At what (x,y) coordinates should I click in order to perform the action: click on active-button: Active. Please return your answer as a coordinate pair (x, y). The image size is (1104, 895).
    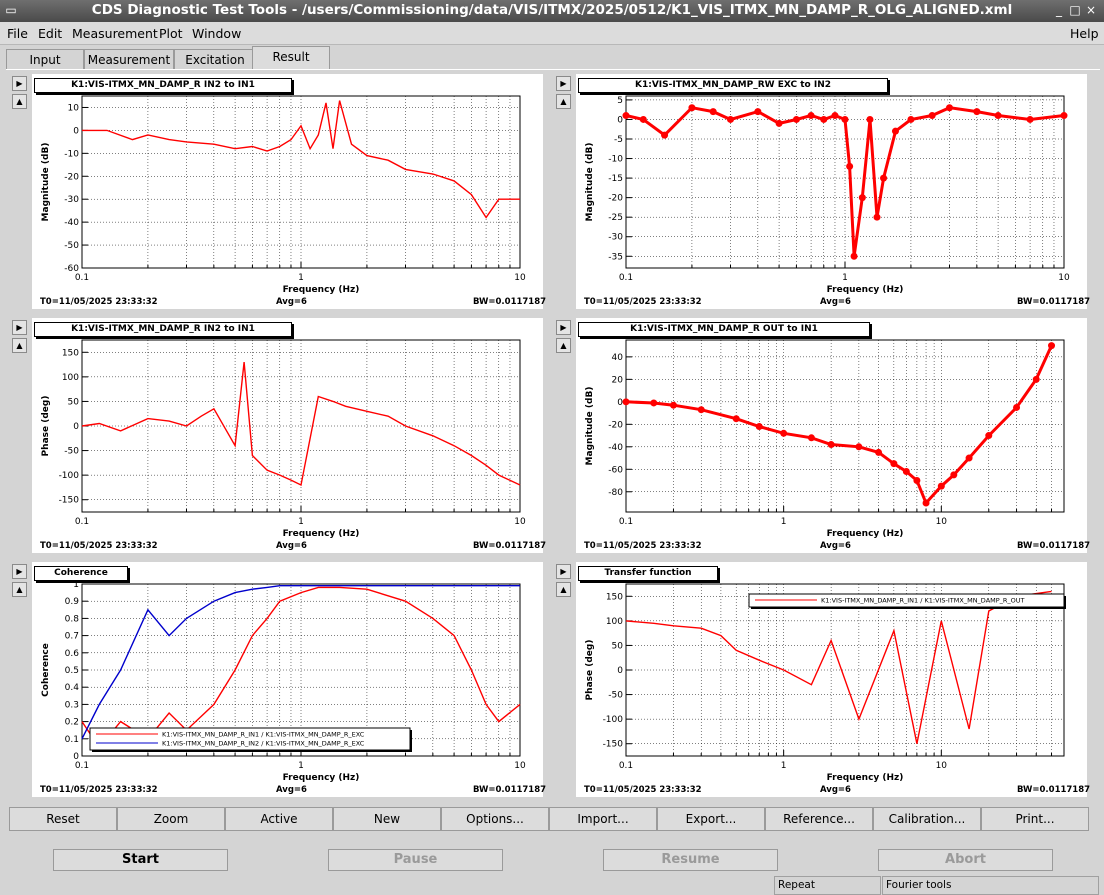
    Looking at the image, I should click on (279, 819).